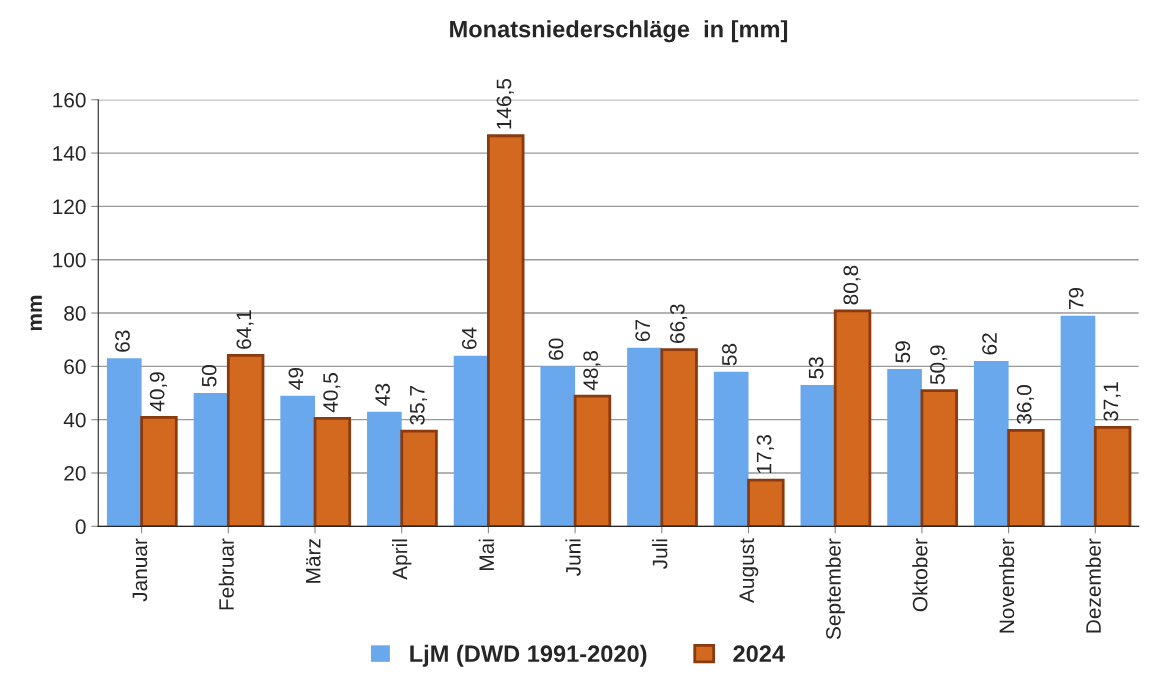  What do you see at coordinates (505, 103) in the screenshot?
I see `data-label: 146,5` at bounding box center [505, 103].